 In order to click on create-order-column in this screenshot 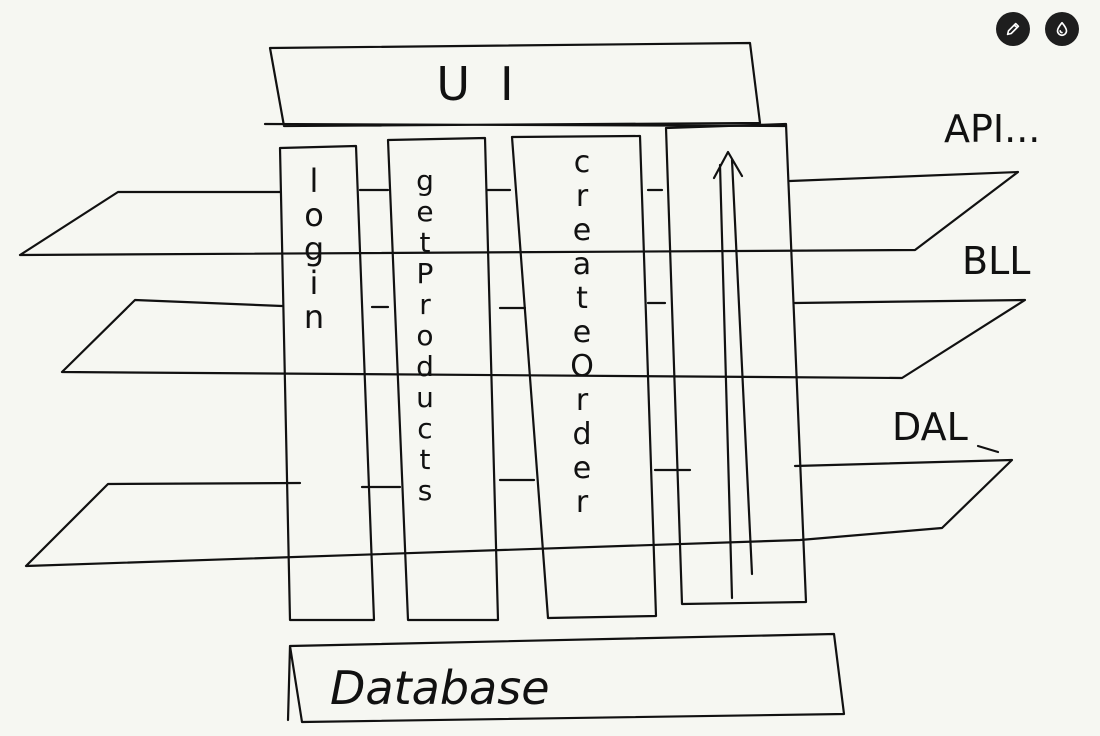, I will do `click(584, 377)`.